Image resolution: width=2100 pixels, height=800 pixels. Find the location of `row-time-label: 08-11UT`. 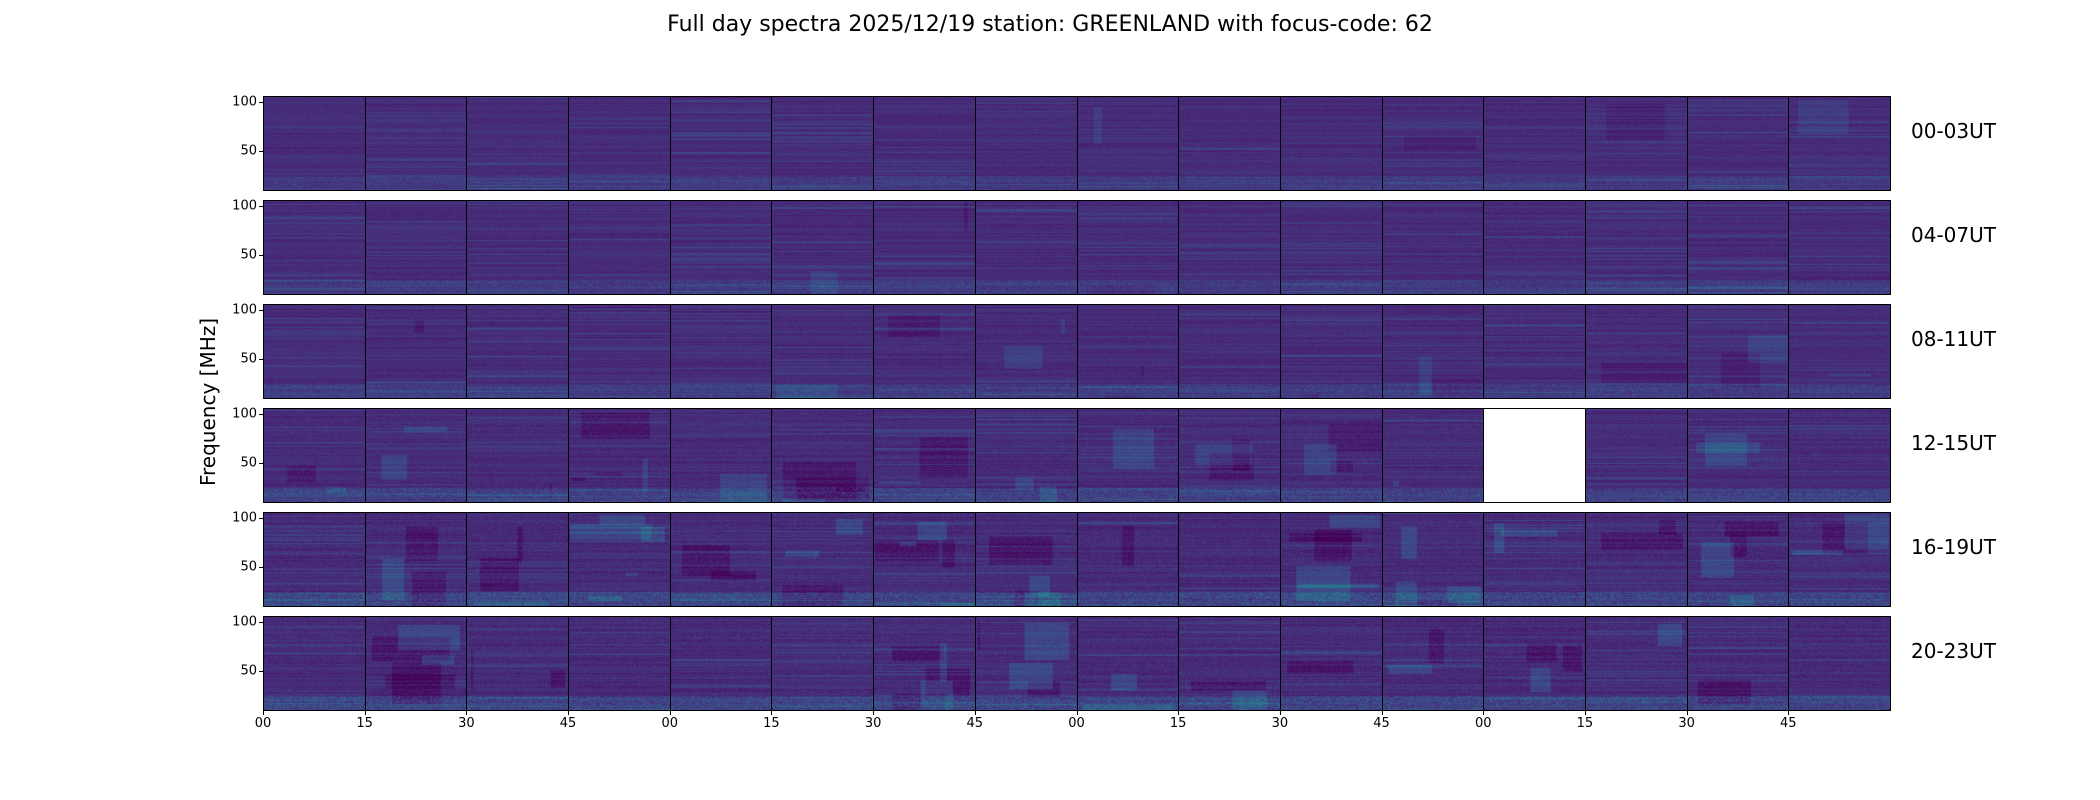

row-time-label: 08-11UT is located at coordinates (1953, 338).